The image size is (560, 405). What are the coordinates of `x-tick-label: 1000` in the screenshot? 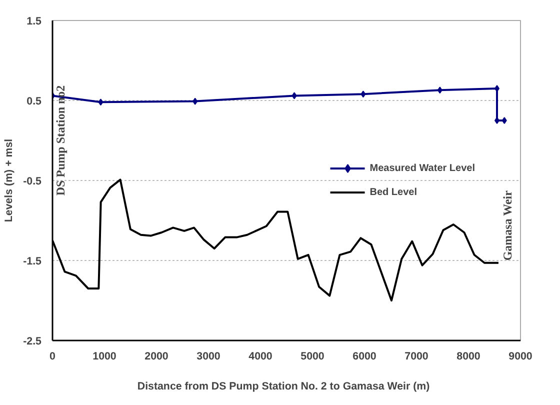 It's located at (104, 356).